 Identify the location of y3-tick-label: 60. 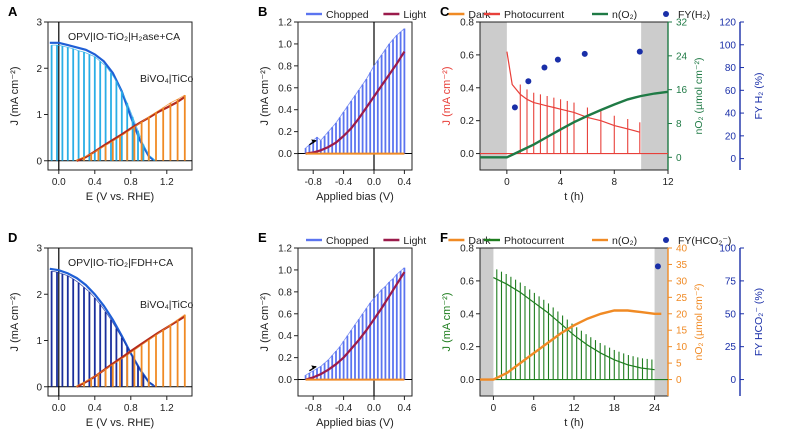
(731, 91).